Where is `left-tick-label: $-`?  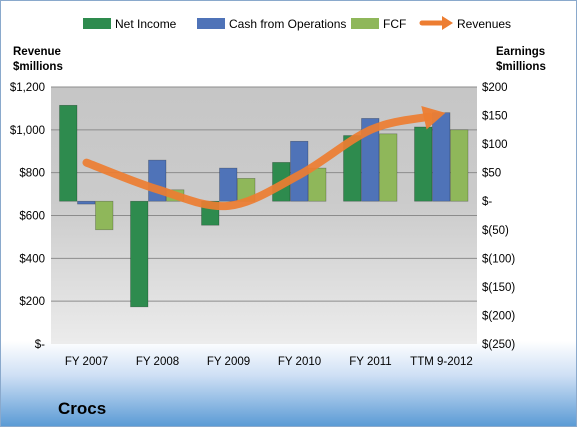
left-tick-label: $- is located at coordinates (40, 345).